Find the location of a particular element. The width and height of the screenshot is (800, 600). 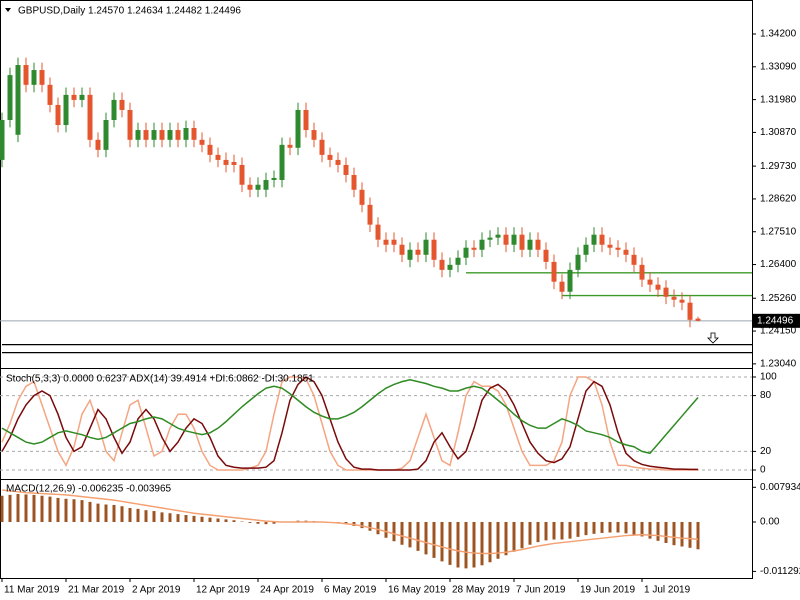

x-tick-label: 11 Mar 2019 is located at coordinates (32, 590).